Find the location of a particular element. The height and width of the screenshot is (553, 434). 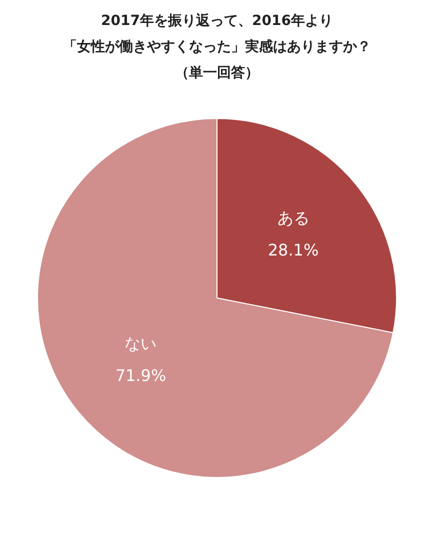

data-label: 71.9% is located at coordinates (140, 375).